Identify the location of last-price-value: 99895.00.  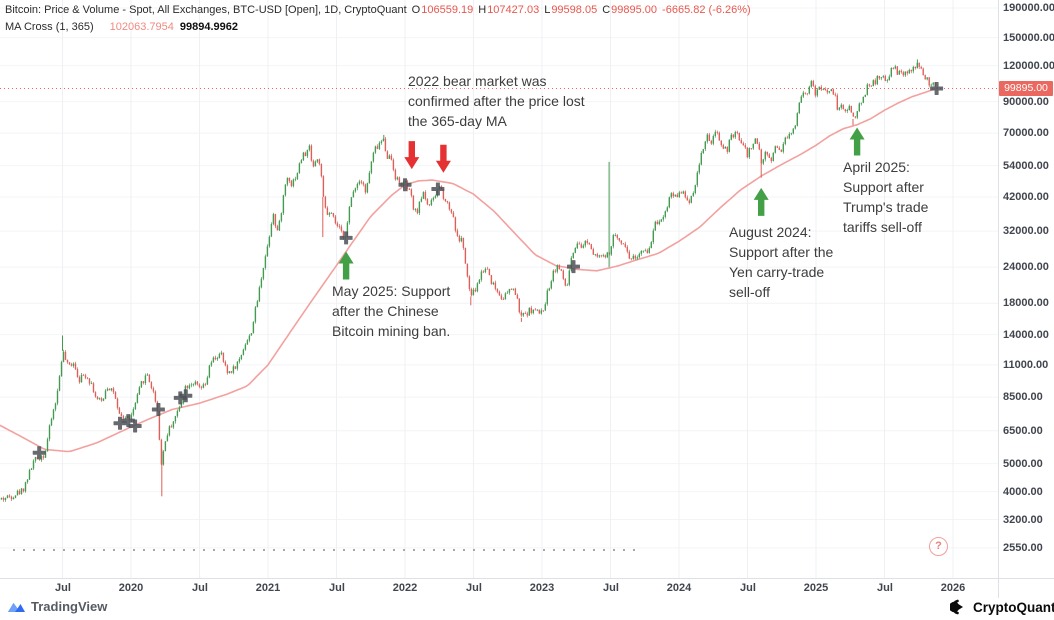
(1026, 88).